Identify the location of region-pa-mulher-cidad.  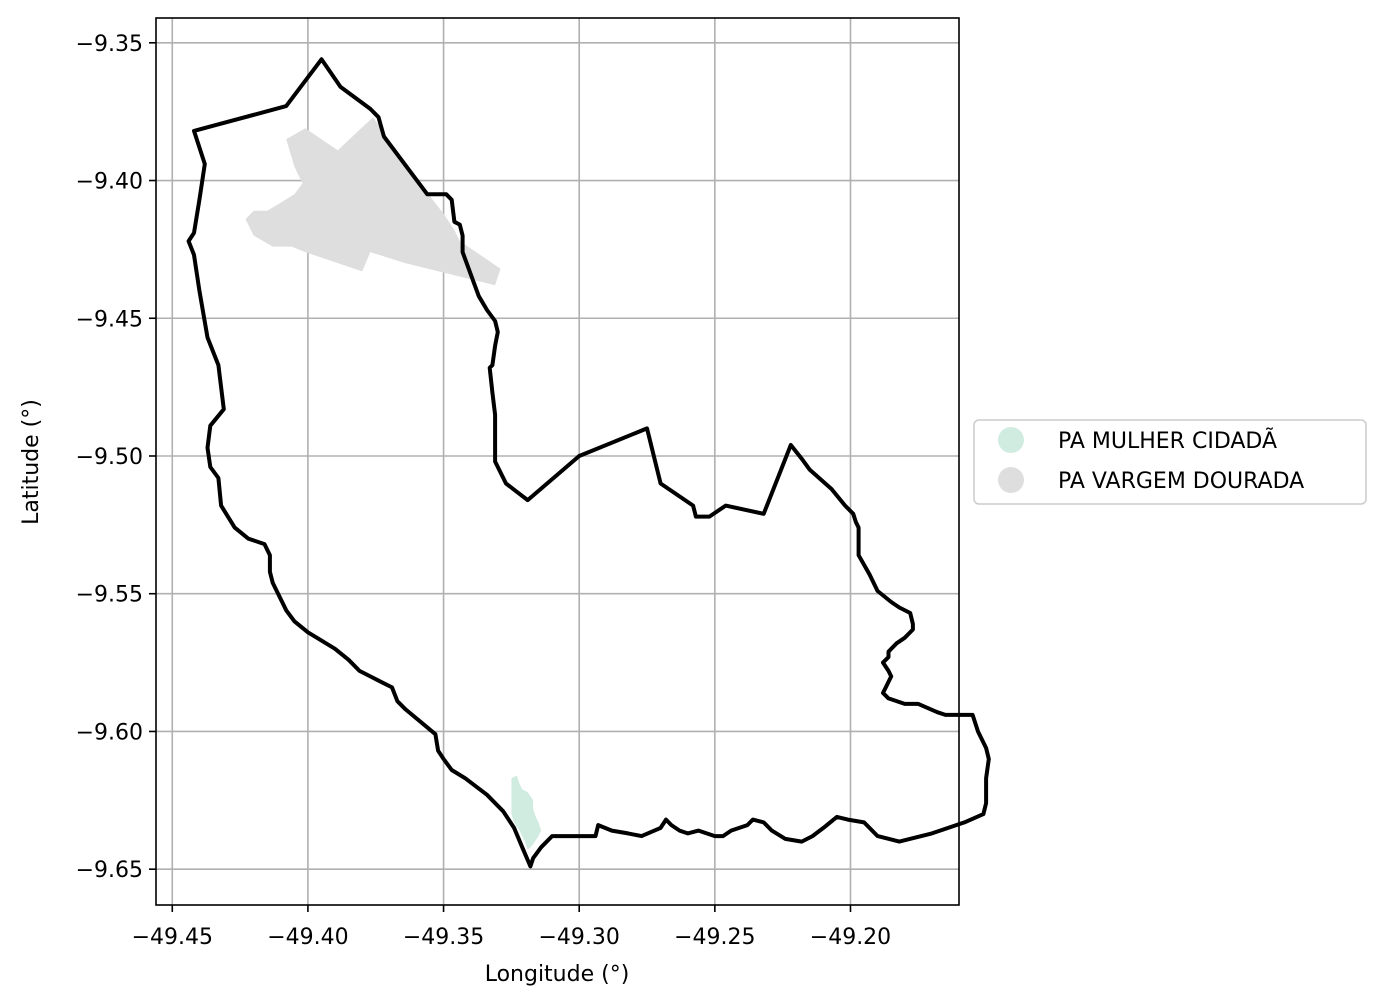
(526, 812).